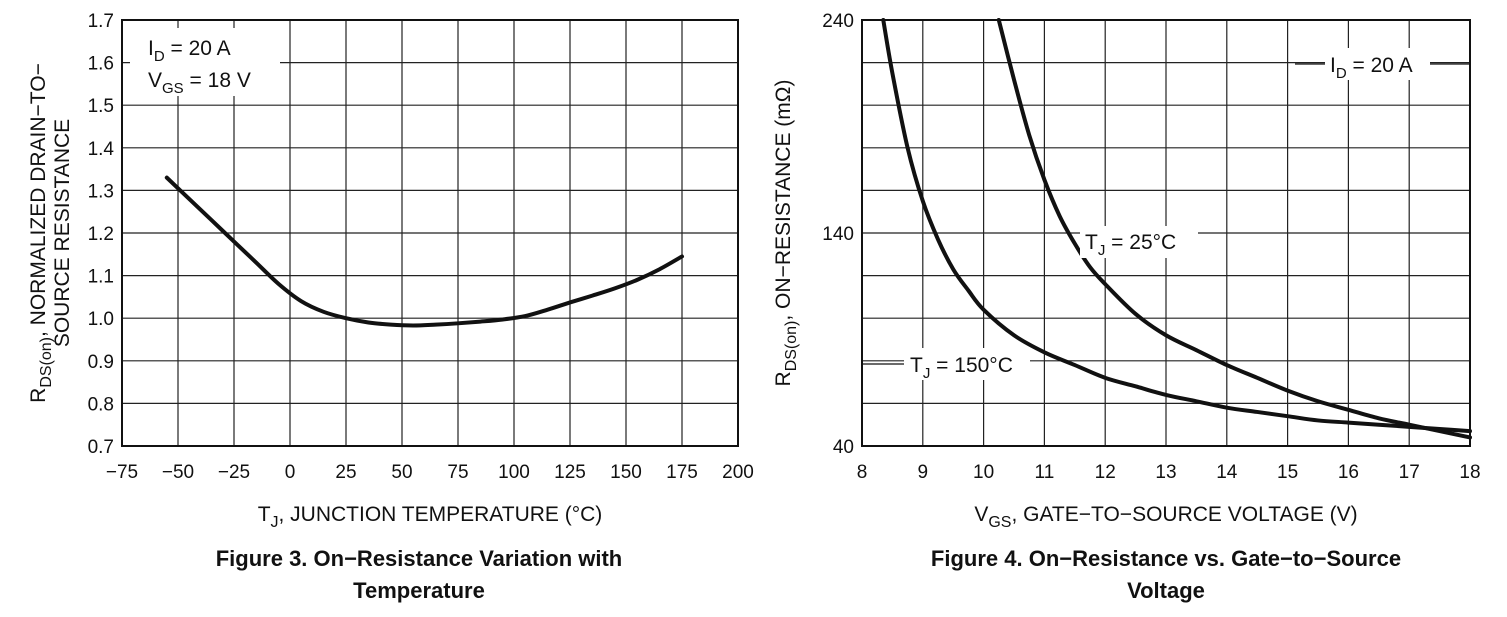  What do you see at coordinates (41, 233) in the screenshot?
I see `figure-3-y-label-line1: RDS(on), NORMALIZED DRAIN−TO−` at bounding box center [41, 233].